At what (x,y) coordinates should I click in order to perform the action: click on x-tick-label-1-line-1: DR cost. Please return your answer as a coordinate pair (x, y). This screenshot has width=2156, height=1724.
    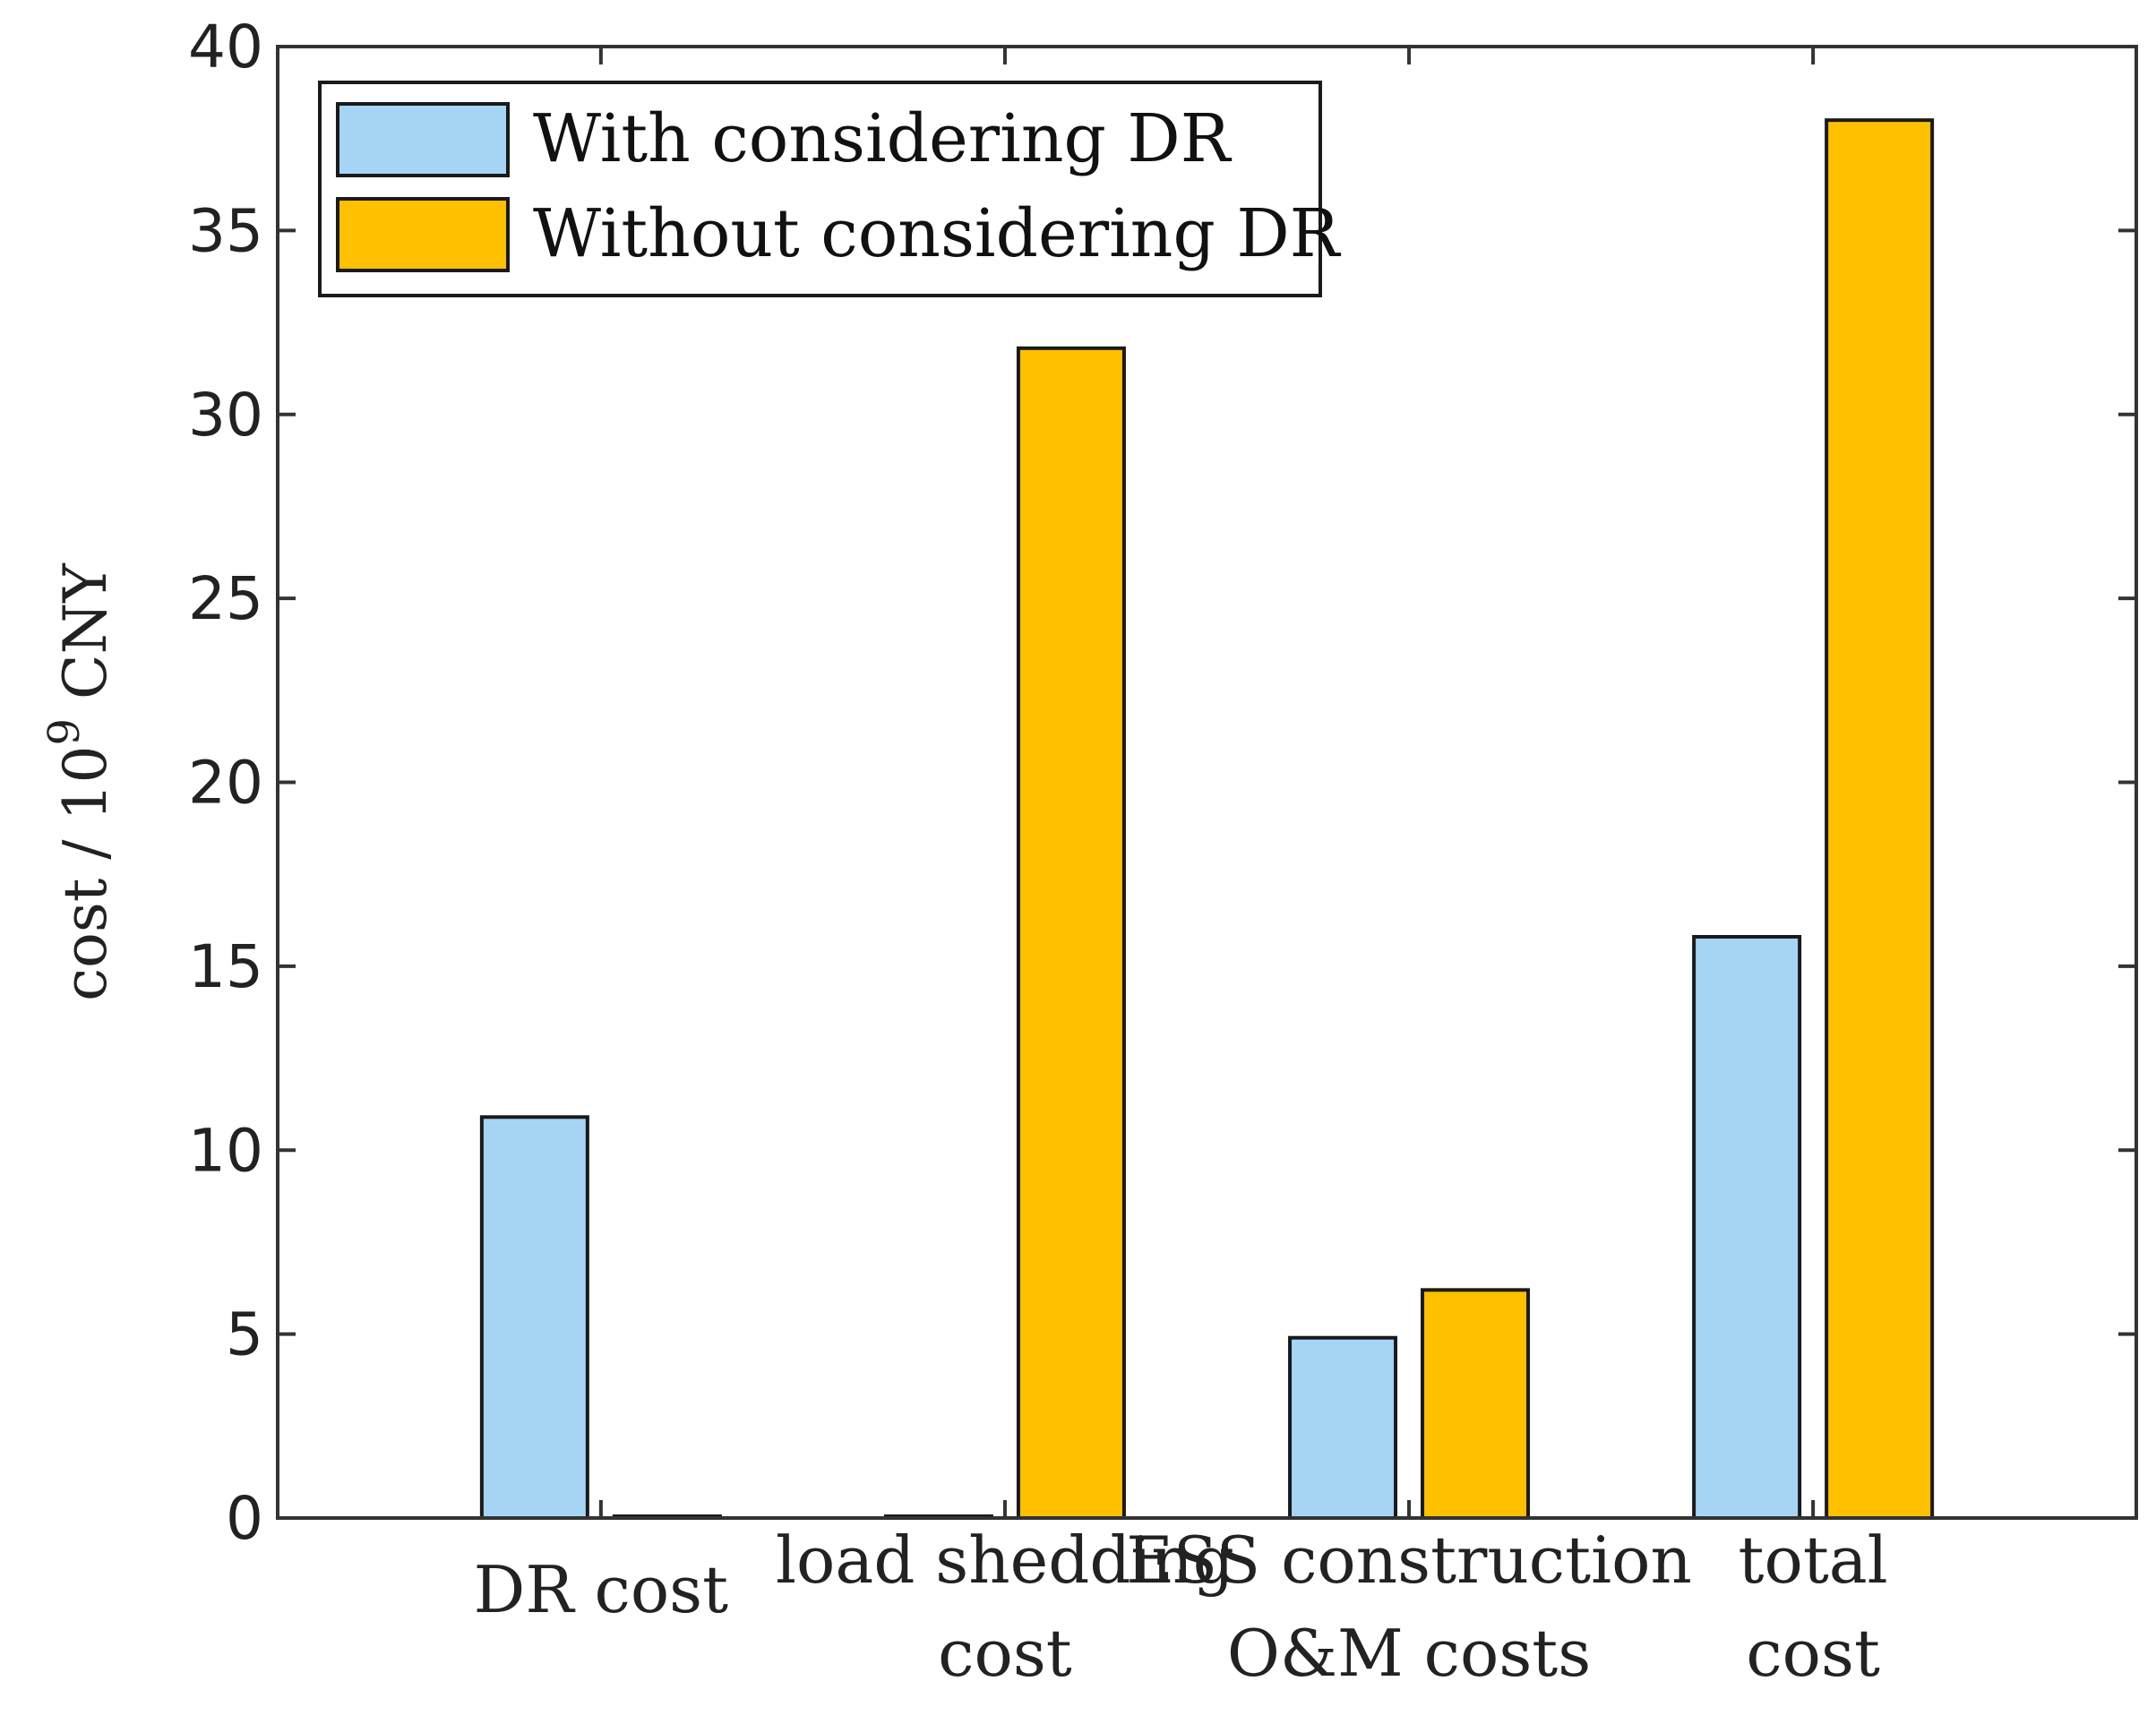
    Looking at the image, I should click on (601, 1589).